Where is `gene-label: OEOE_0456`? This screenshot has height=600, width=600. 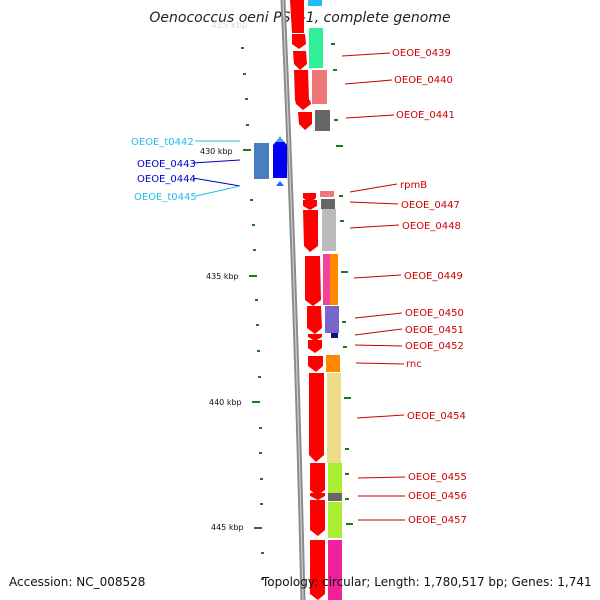 gene-label: OEOE_0456 is located at coordinates (437, 496).